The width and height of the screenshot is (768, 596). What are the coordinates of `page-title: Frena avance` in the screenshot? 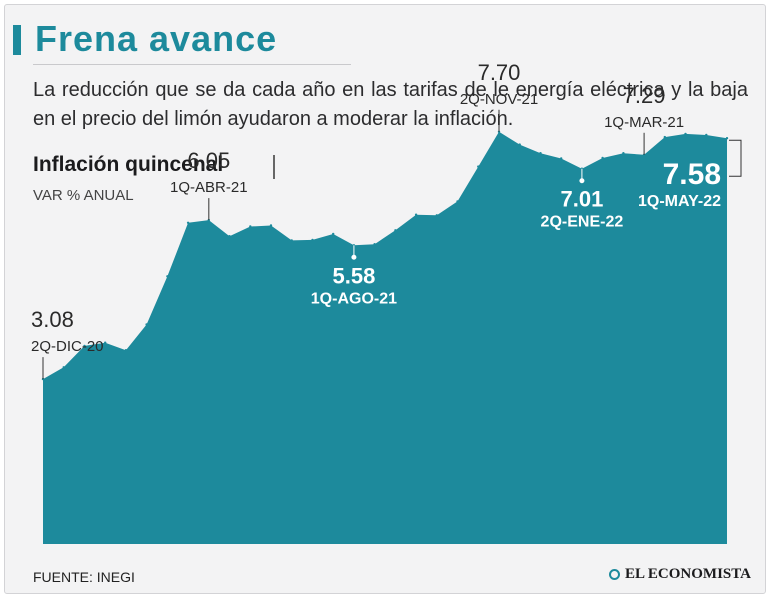 It's located at (156, 38).